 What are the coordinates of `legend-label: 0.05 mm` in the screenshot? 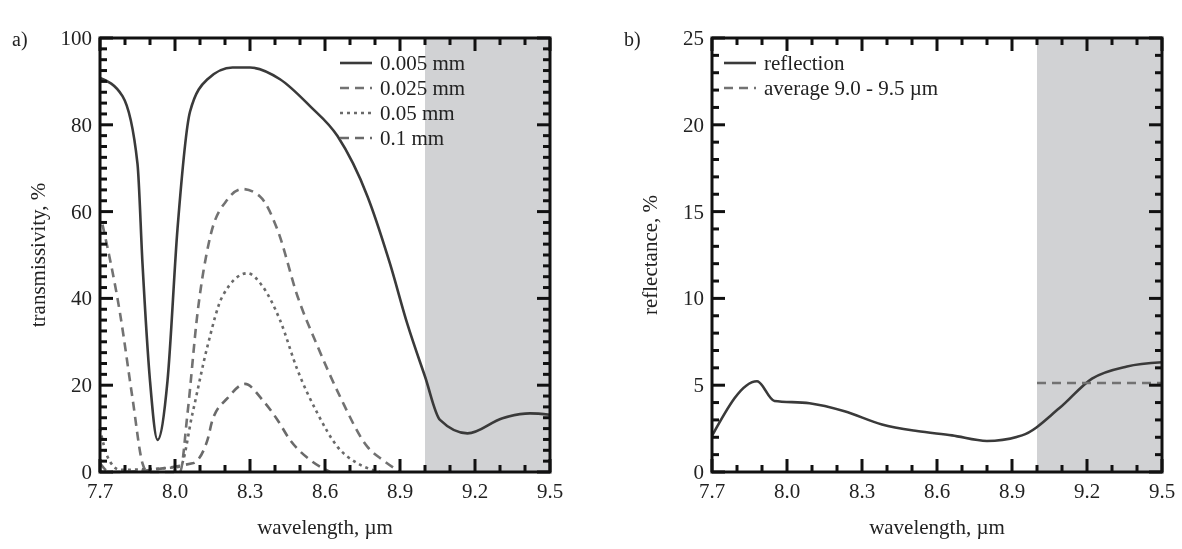 It's located at (417, 113).